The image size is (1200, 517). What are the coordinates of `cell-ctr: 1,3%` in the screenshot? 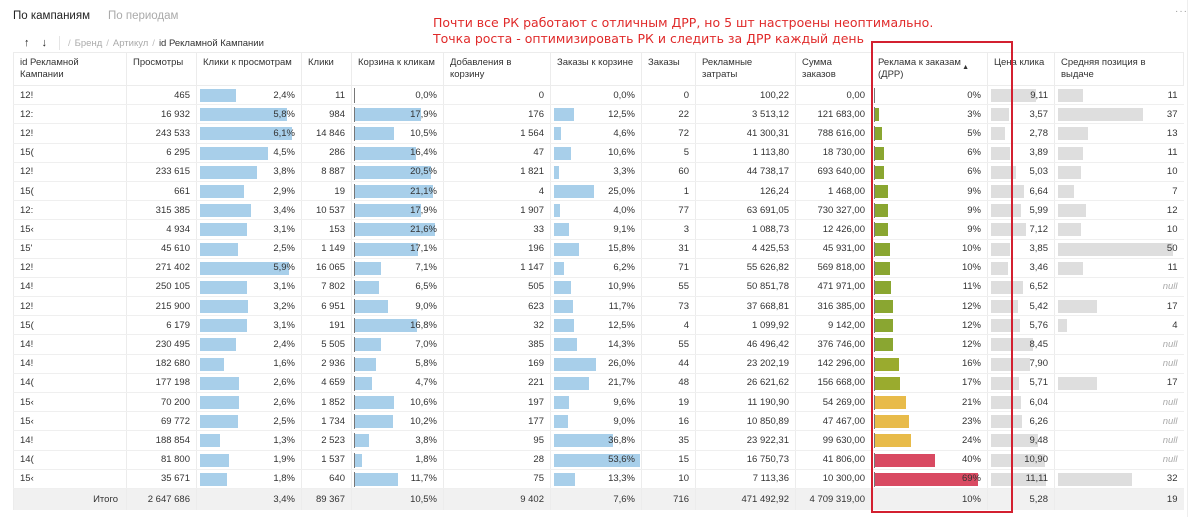 It's located at (249, 440).